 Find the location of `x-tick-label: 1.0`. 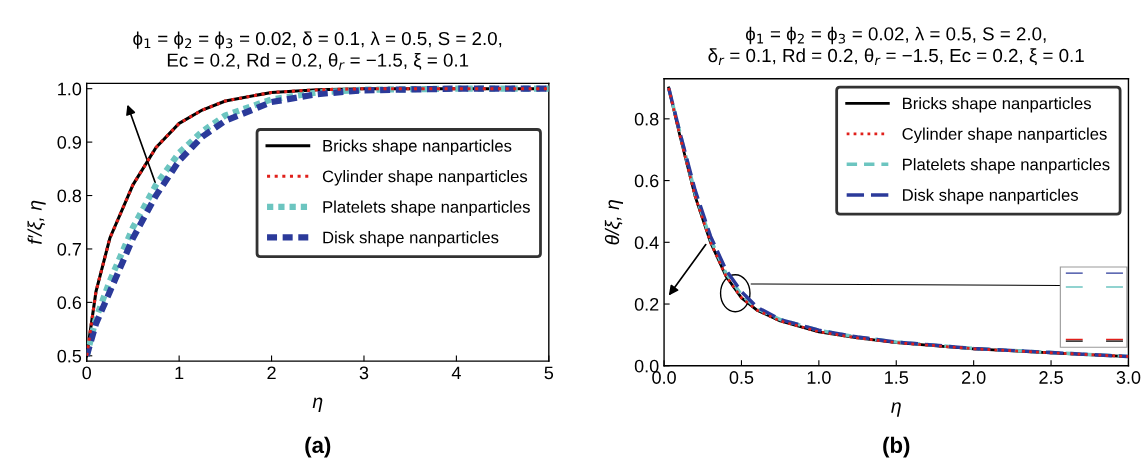

x-tick-label: 1.0 is located at coordinates (819, 377).